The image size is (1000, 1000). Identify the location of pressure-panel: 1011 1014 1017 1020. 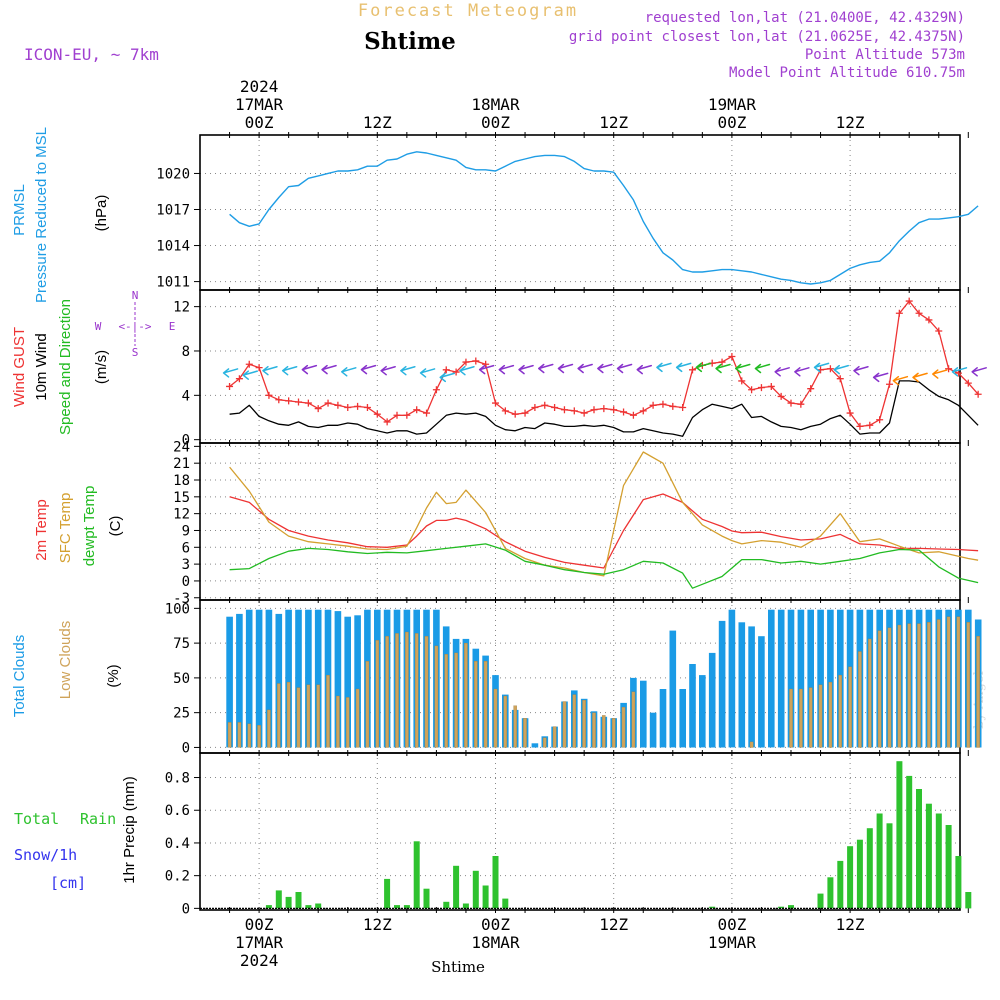
(558, 212).